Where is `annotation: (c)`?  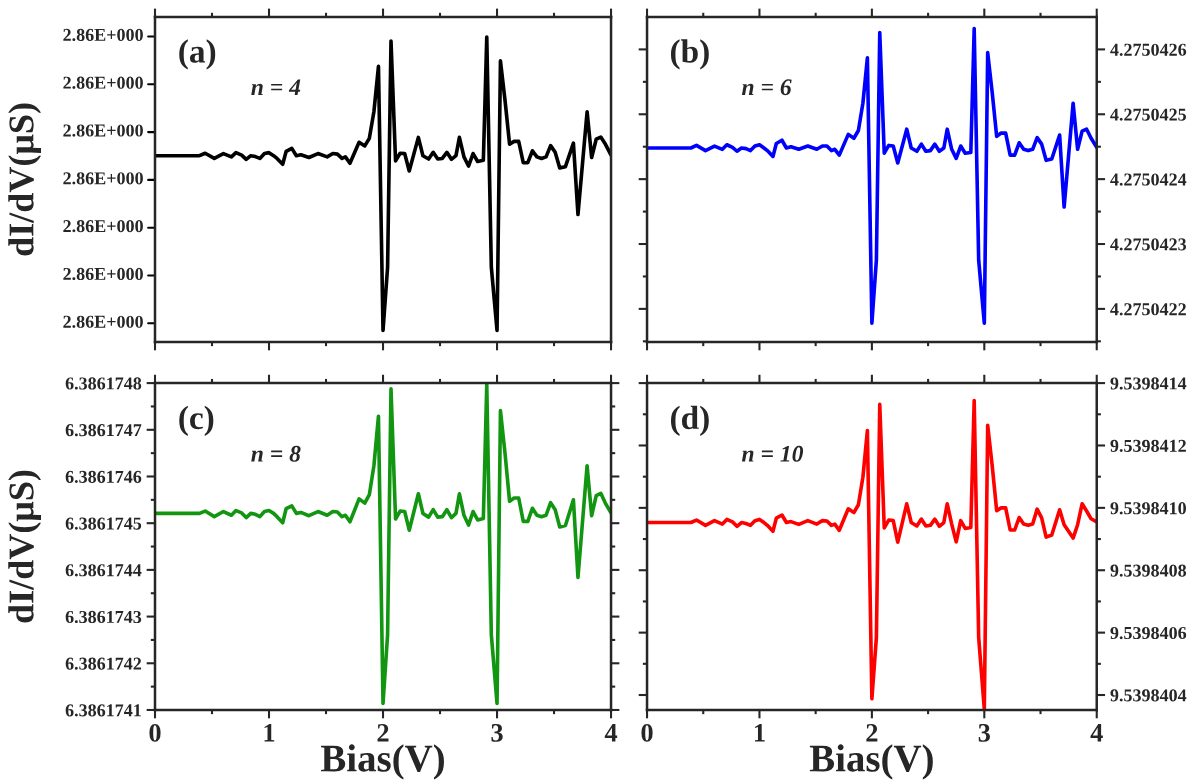 annotation: (c) is located at coordinates (196, 420).